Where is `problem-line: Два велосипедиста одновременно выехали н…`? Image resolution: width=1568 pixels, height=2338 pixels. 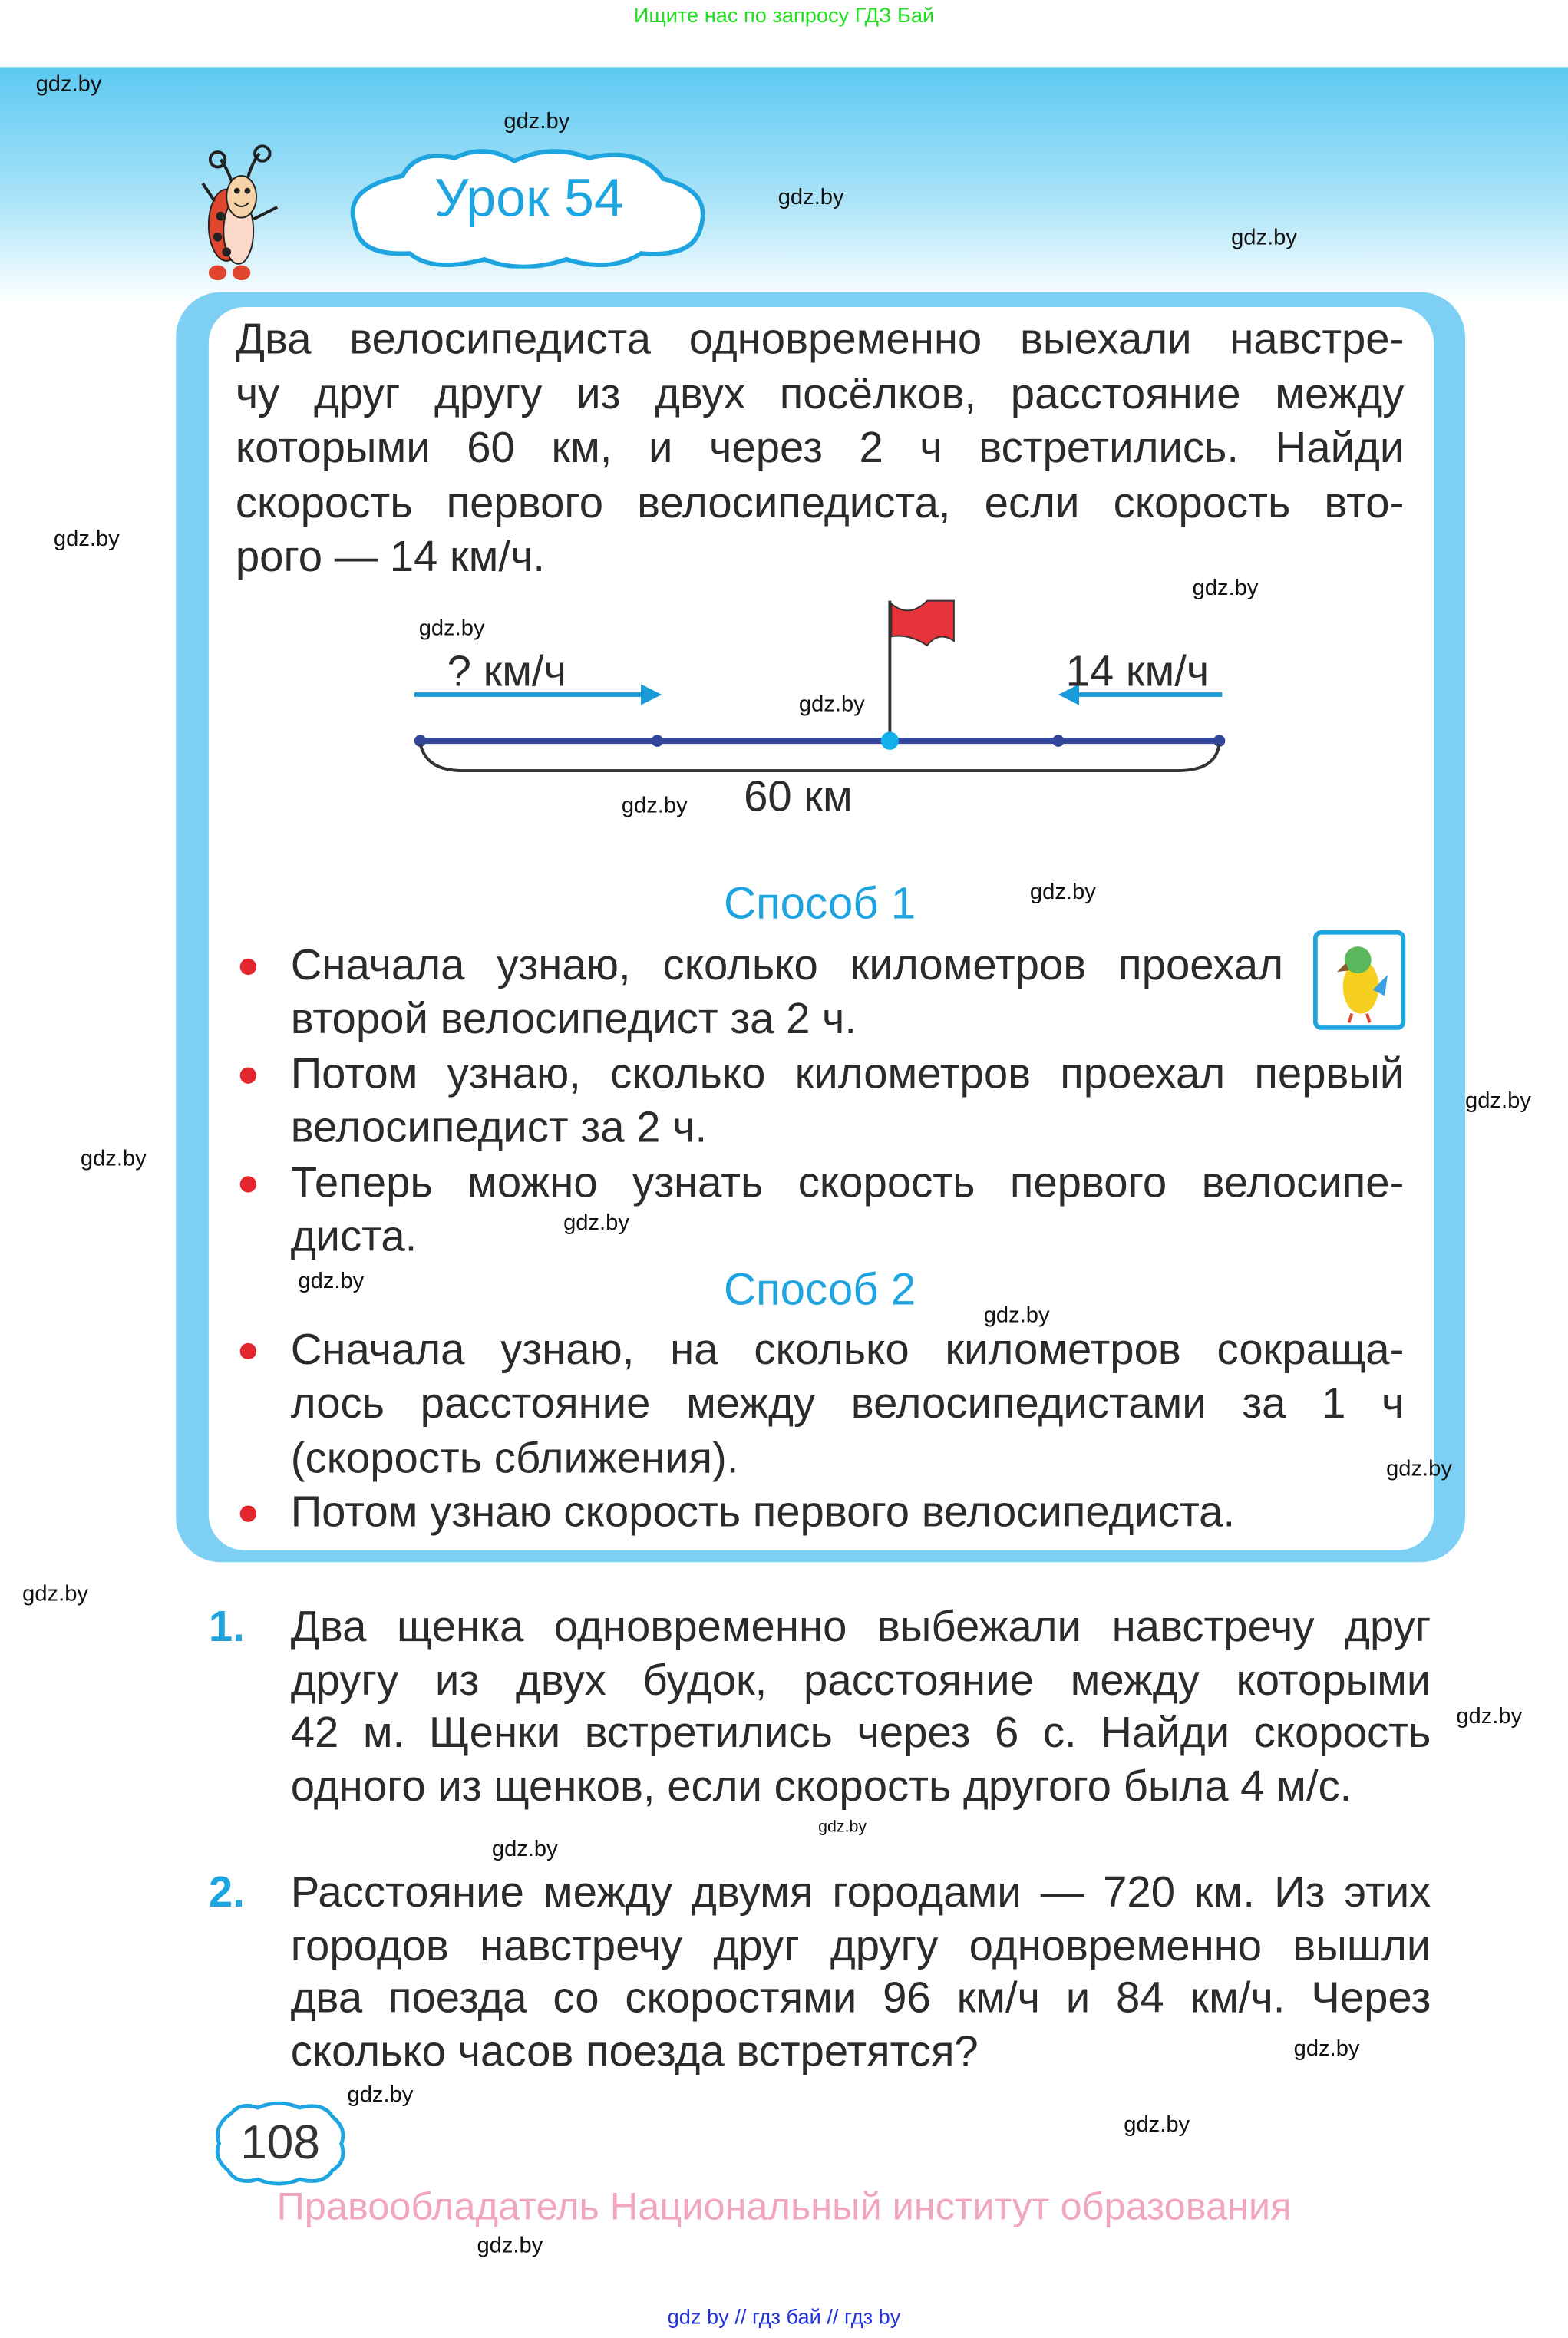
problem-line: Два велосипедиста одновременно выехали н… is located at coordinates (820, 339).